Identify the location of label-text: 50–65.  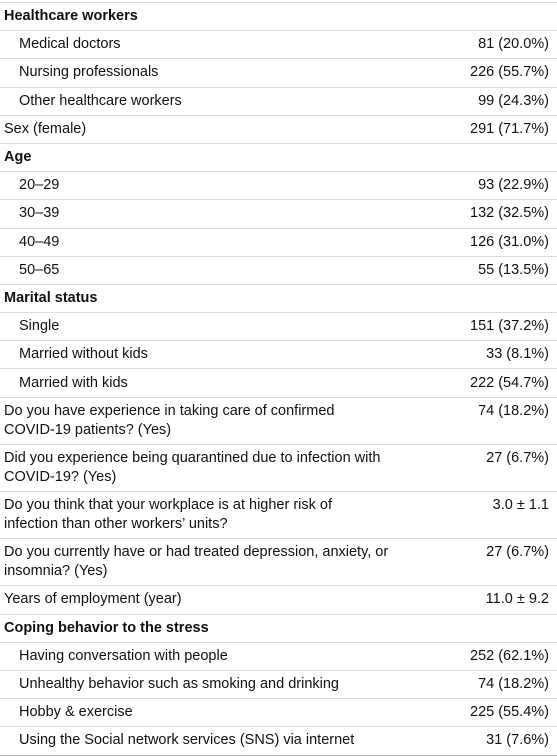
(39, 269).